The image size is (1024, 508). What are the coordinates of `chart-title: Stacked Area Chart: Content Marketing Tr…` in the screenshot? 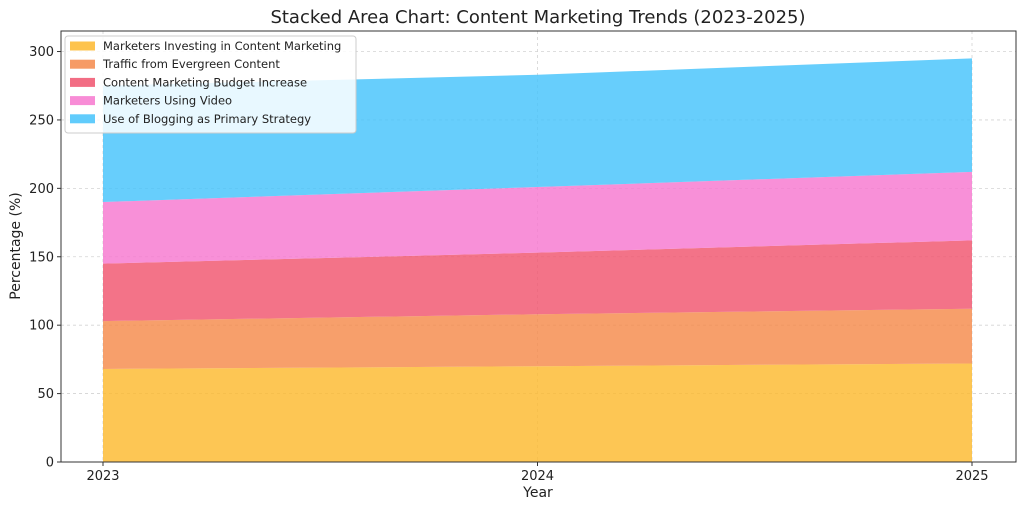 It's located at (537, 17).